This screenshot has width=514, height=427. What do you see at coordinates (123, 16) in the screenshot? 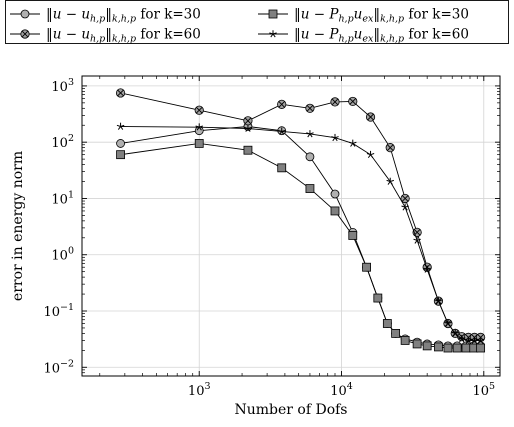
I see `legend-label: ‖u − uh,p‖k,h,p for k=30` at bounding box center [123, 16].